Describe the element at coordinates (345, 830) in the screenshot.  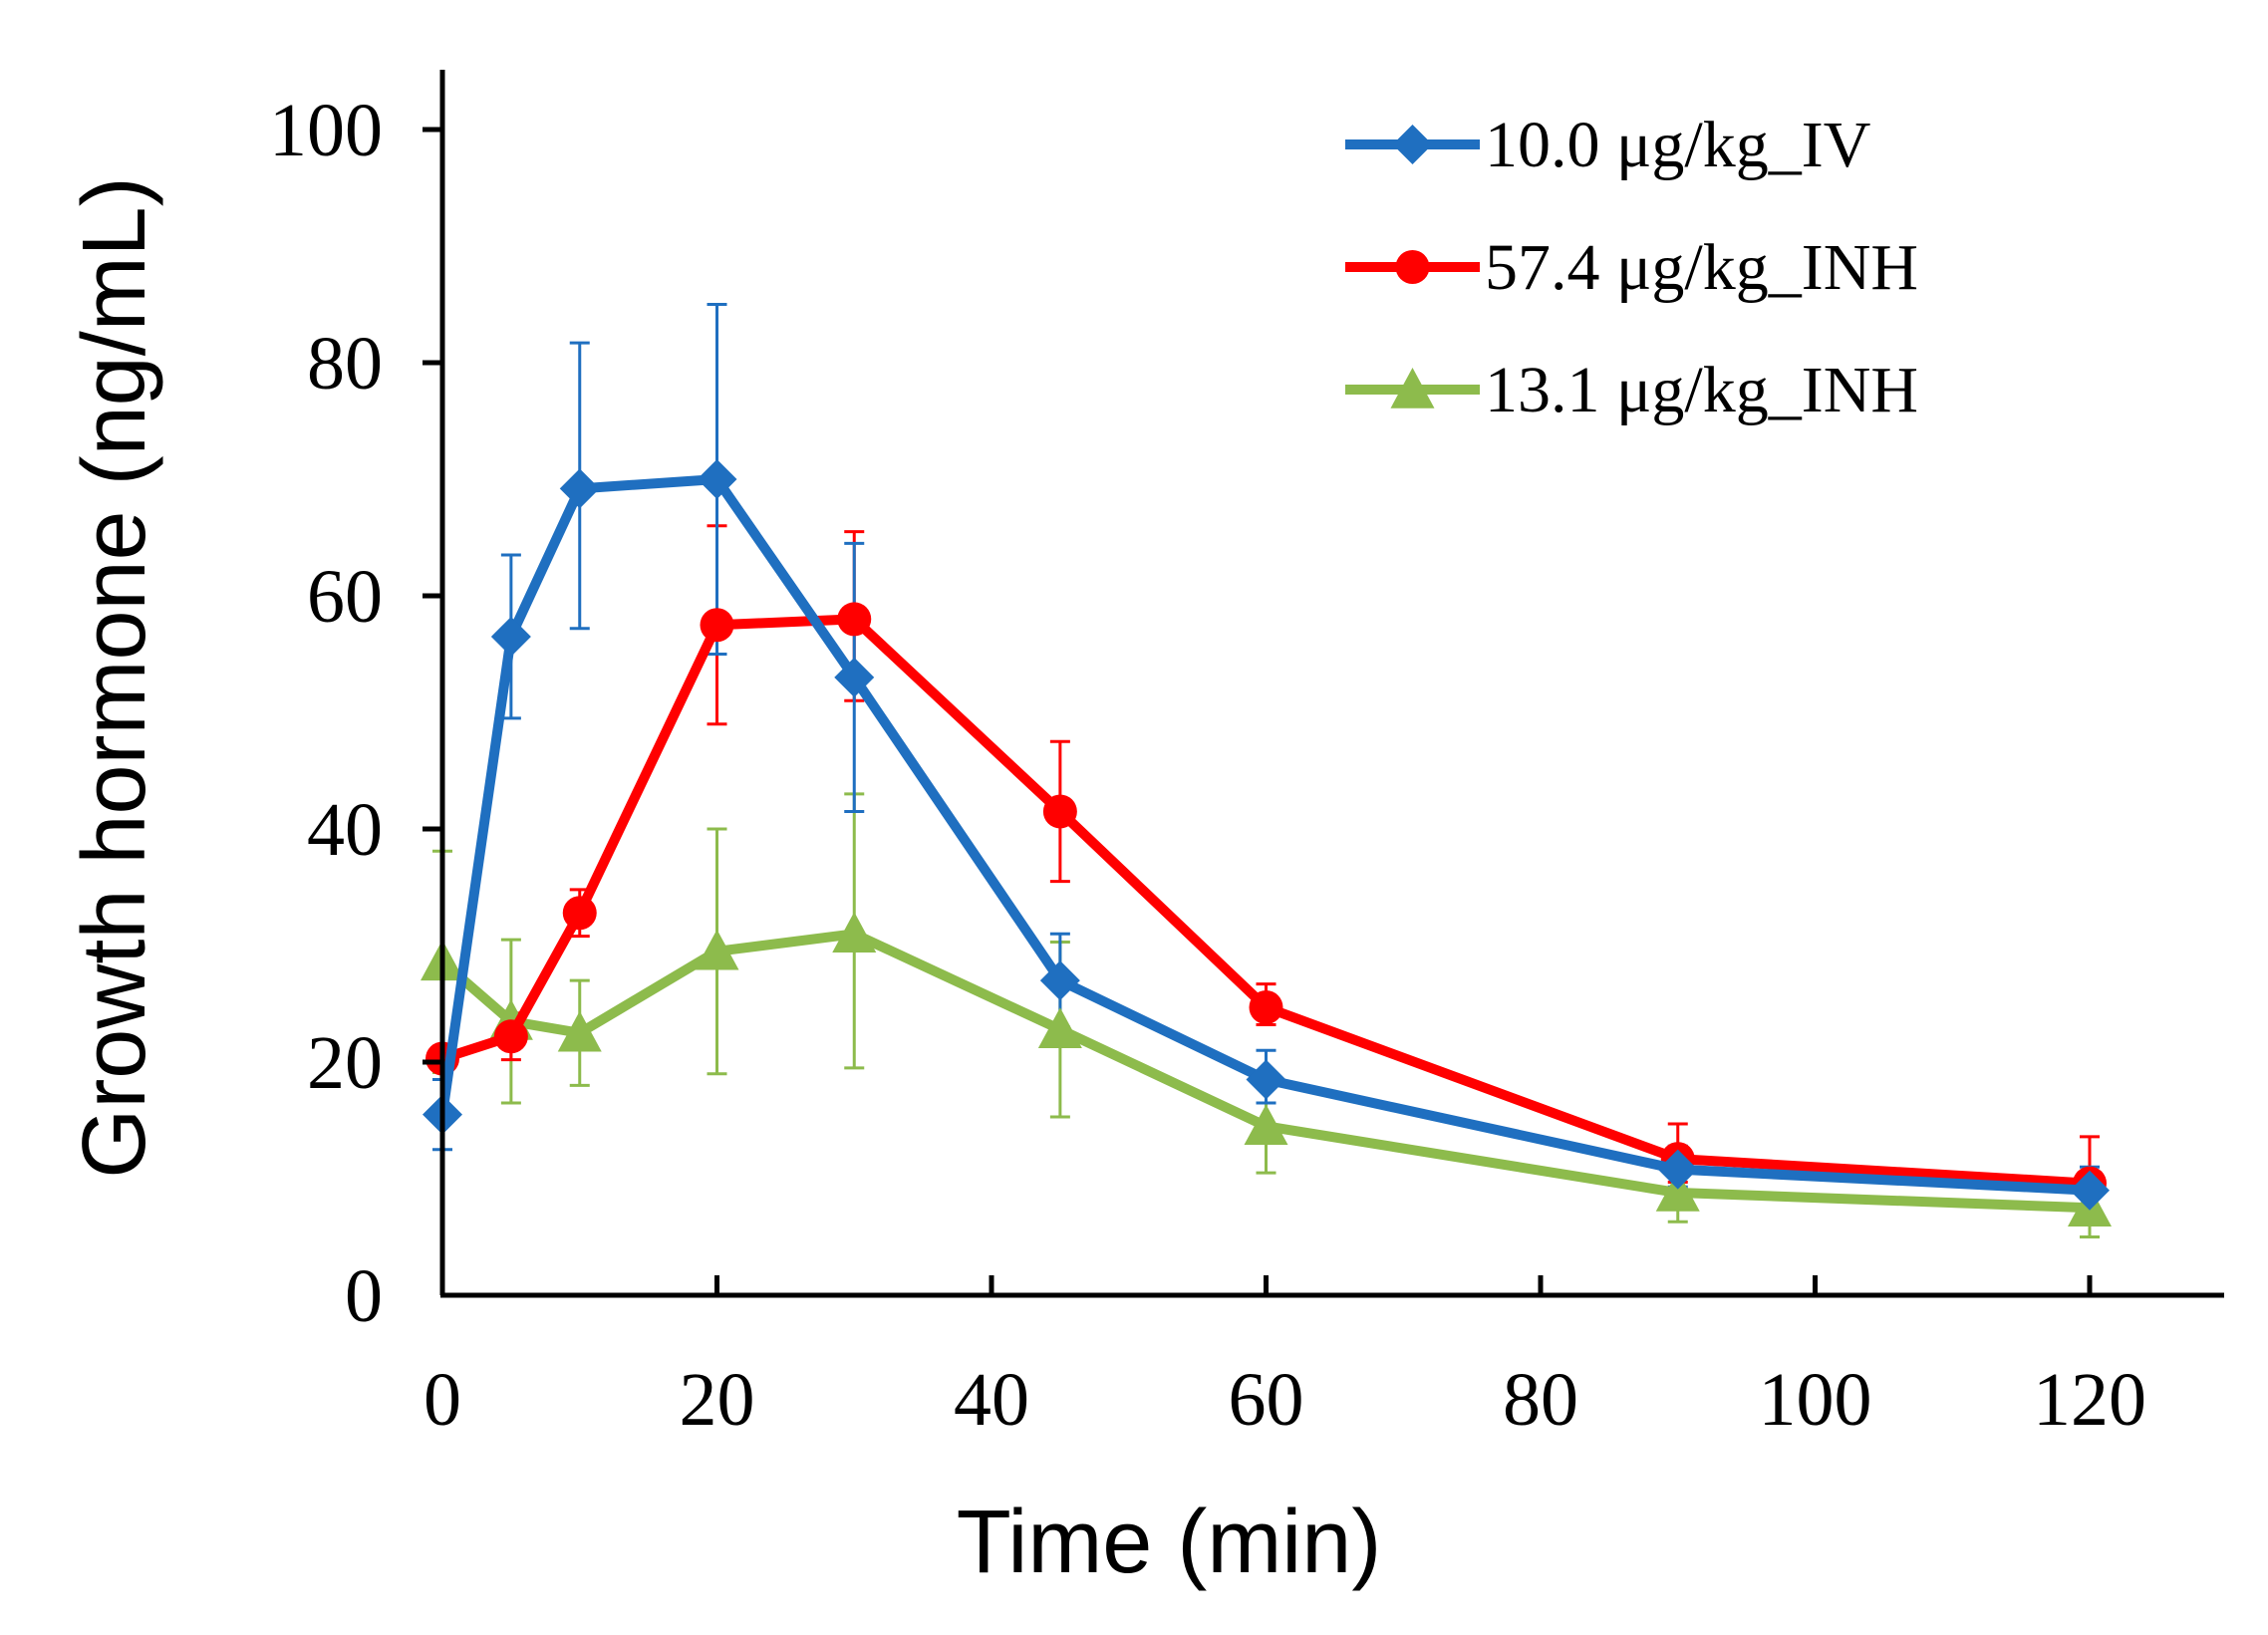
I see `y-tick-label: 40` at that location.